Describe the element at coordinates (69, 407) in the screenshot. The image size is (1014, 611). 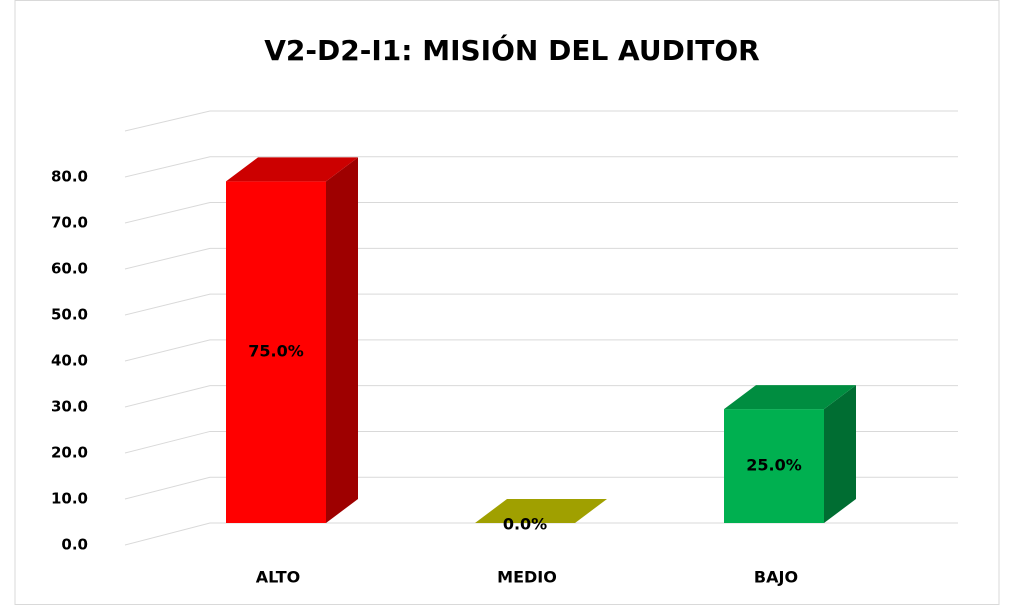
I see `y-tick-label: 30.0` at that location.